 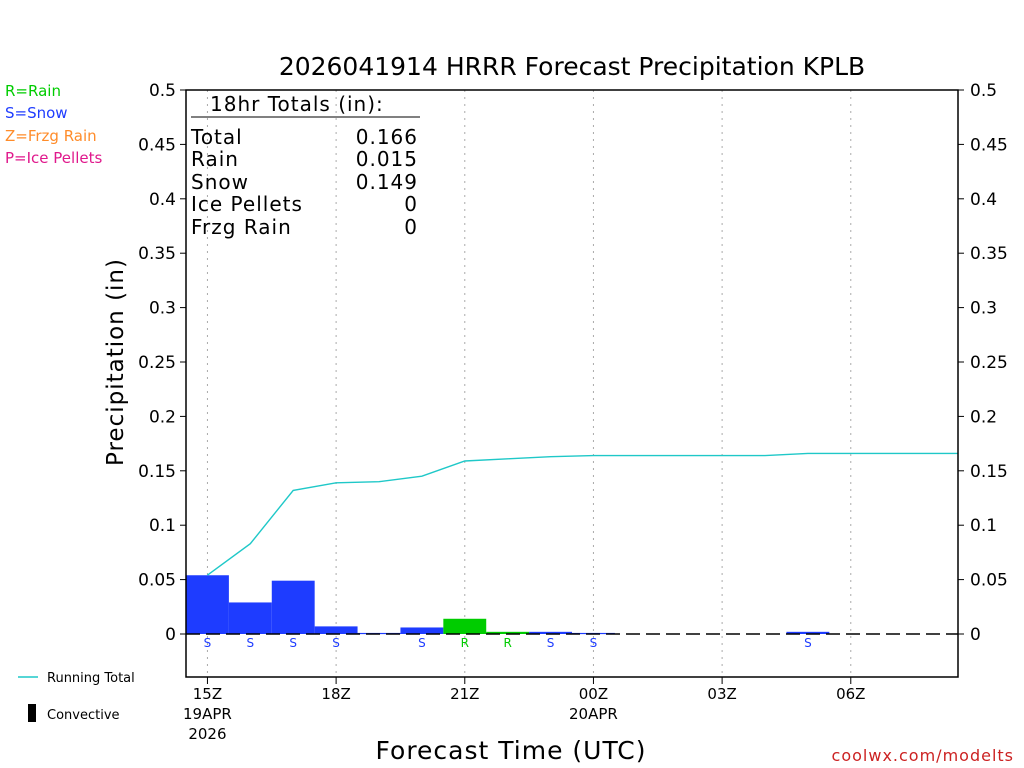 What do you see at coordinates (91, 678) in the screenshot?
I see `running-total-legend-label: Running Total` at bounding box center [91, 678].